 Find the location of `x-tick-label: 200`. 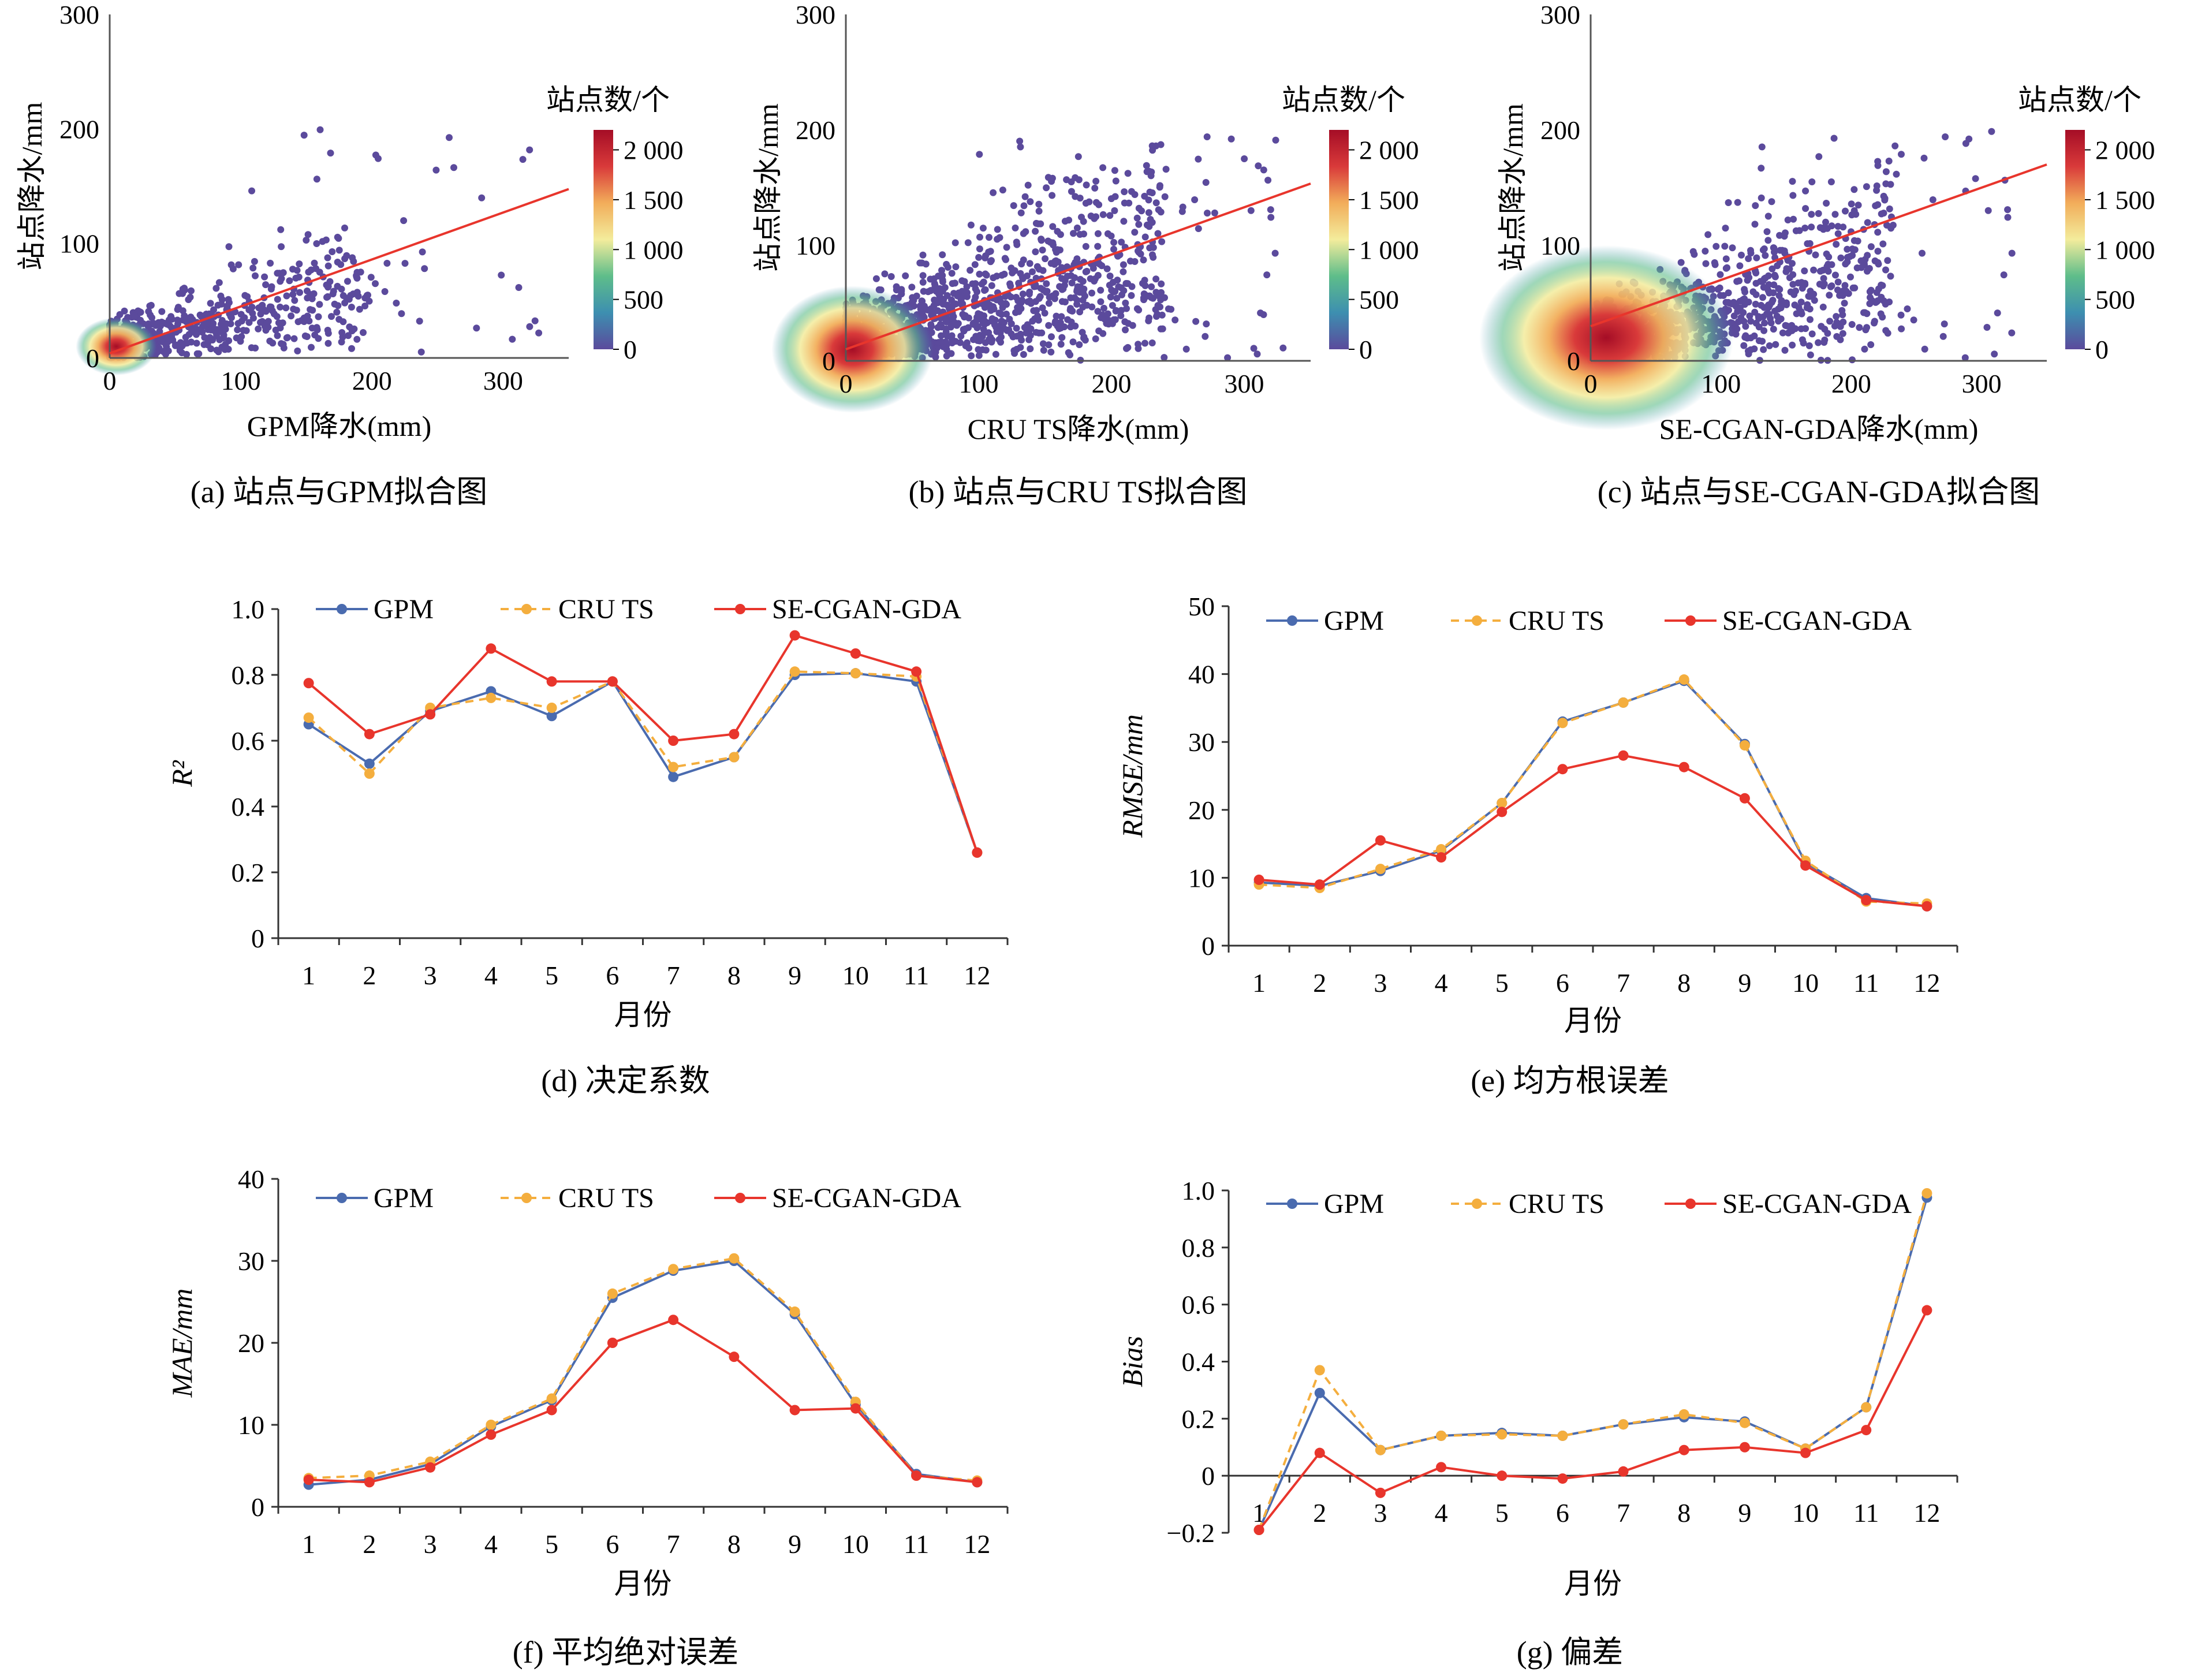

x-tick-label: 200 is located at coordinates (1851, 383).